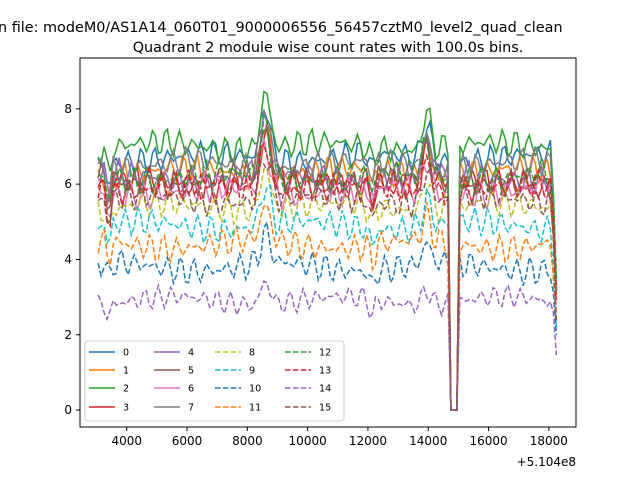 This screenshot has height=480, width=640. What do you see at coordinates (252, 371) in the screenshot?
I see `legend-label-9: 9` at bounding box center [252, 371].